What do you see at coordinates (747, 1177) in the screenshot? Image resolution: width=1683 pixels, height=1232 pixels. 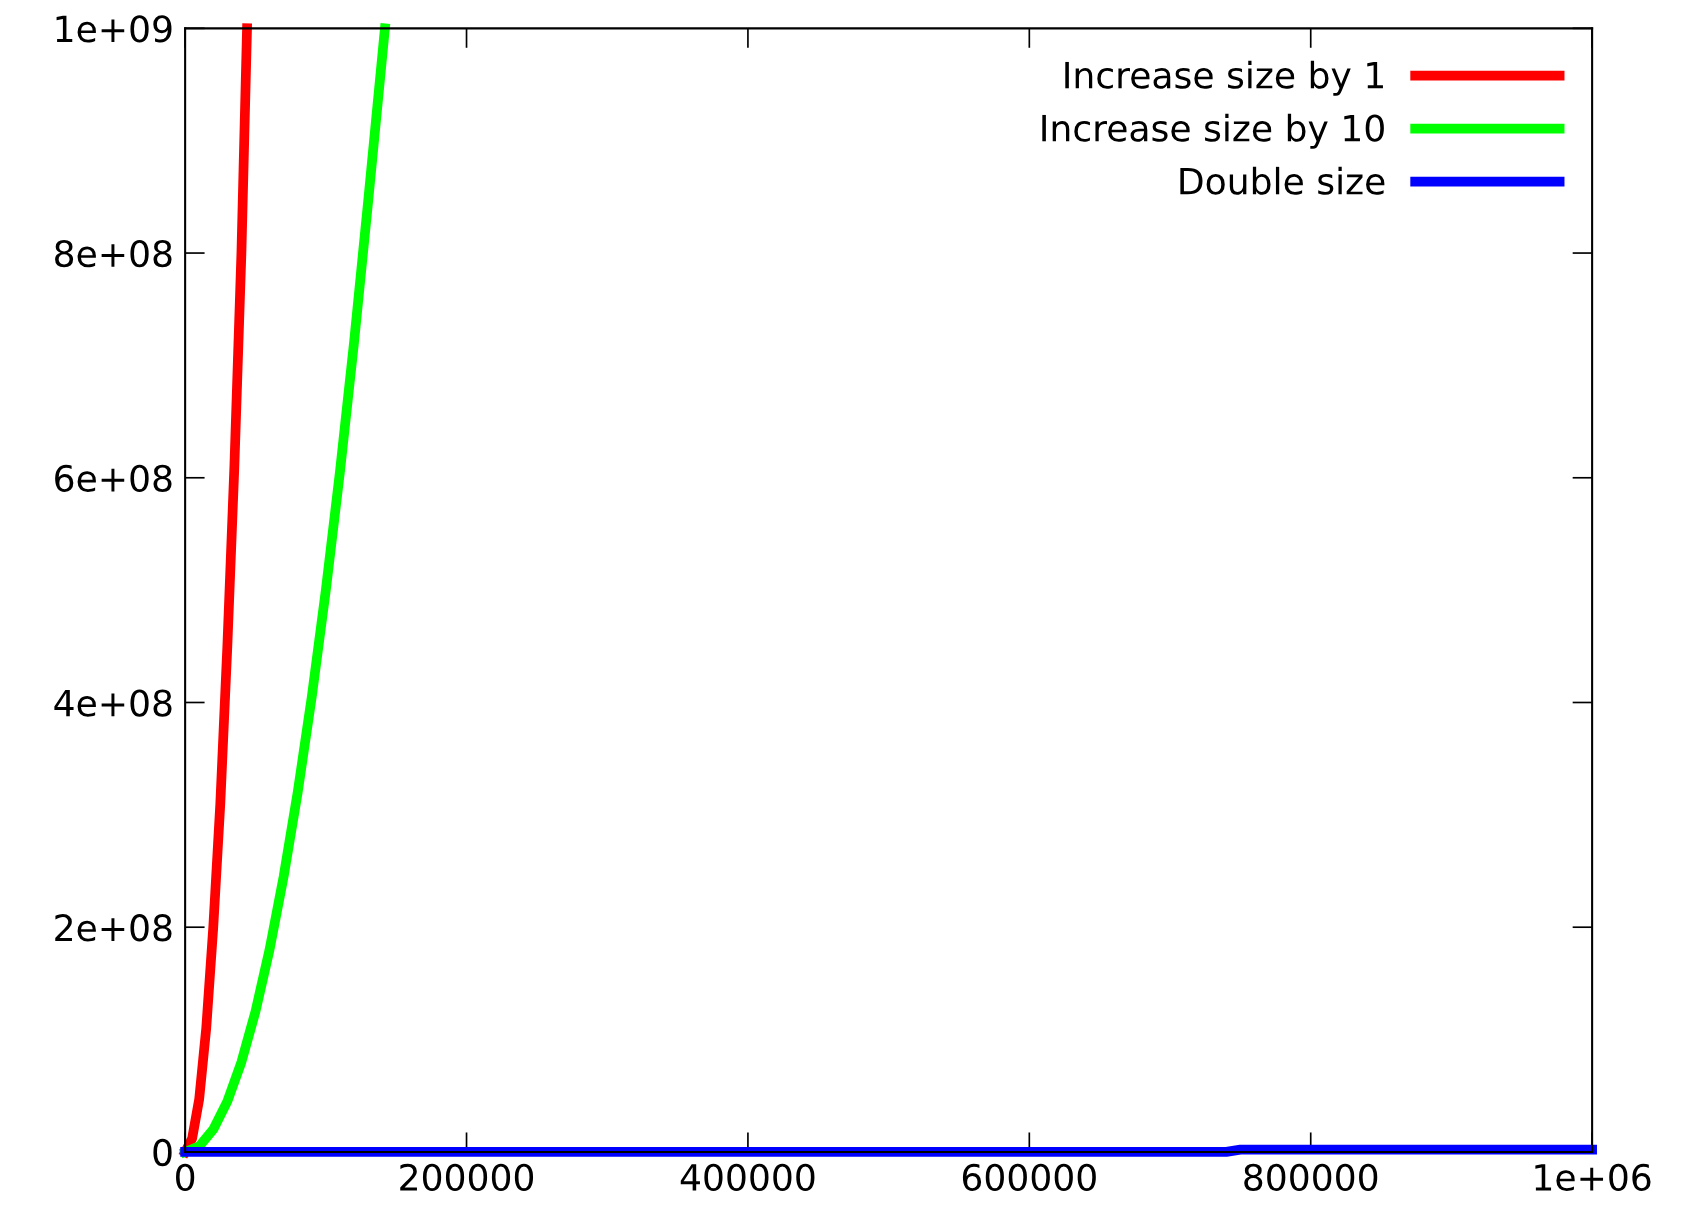 I see `x-tick-label: 400000` at bounding box center [747, 1177].